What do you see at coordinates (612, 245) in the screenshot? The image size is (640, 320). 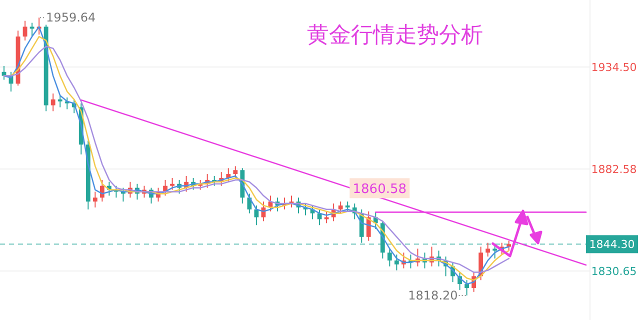 I see `ref-line-label: 1844.30` at bounding box center [612, 245].